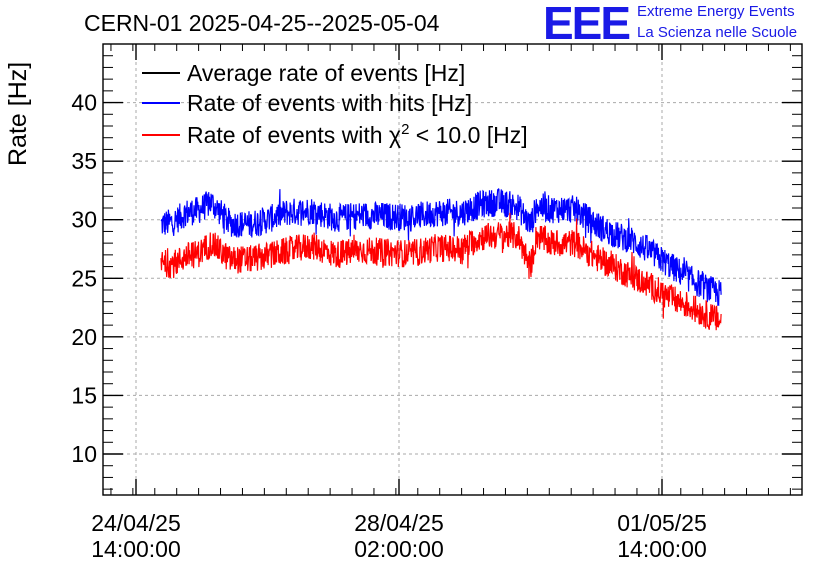  I want to click on legend-label-0: Average rate of events [Hz], so click(326, 73).